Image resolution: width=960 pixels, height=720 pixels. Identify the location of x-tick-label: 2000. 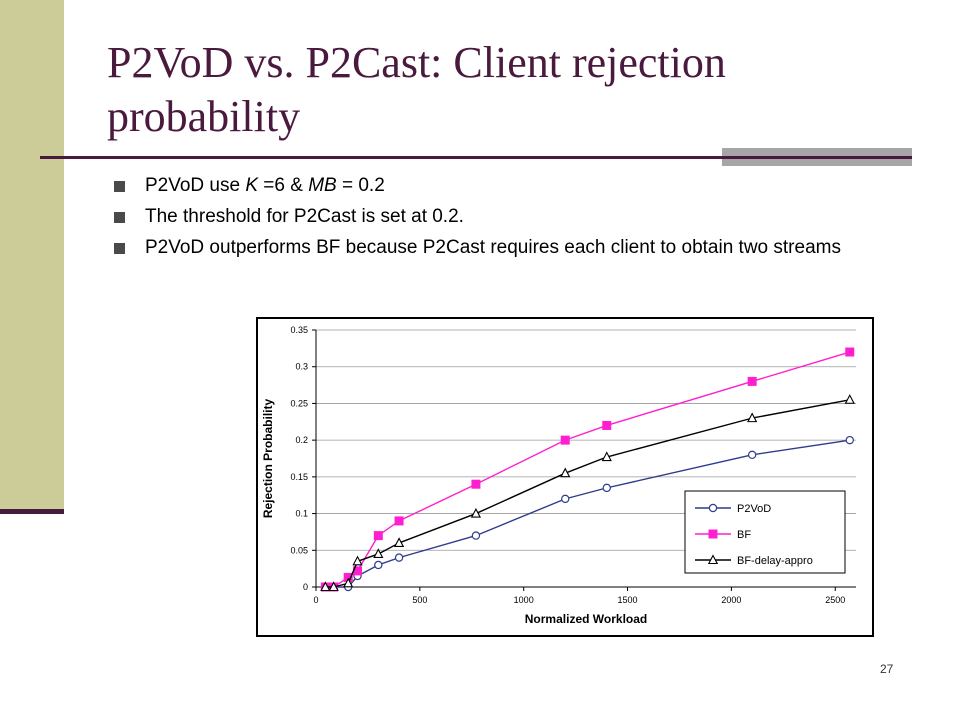
(731, 600).